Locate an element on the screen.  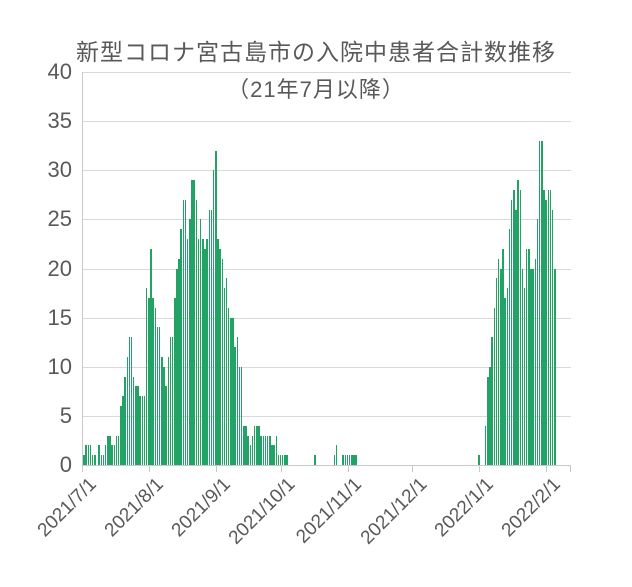
x-axis-label: 2022/1/1 is located at coordinates (464, 508).